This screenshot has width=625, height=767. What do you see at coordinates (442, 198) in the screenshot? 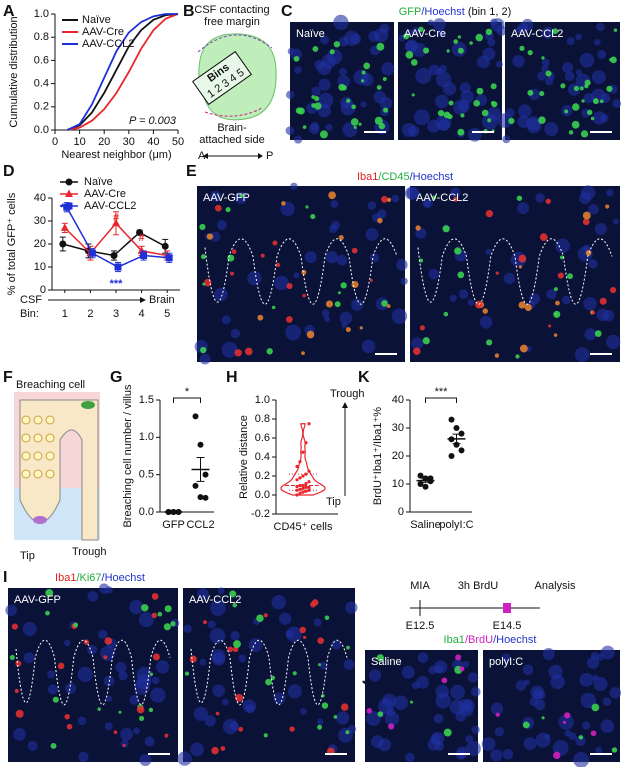
I see `image-label: AAV-CCL2` at bounding box center [442, 198].